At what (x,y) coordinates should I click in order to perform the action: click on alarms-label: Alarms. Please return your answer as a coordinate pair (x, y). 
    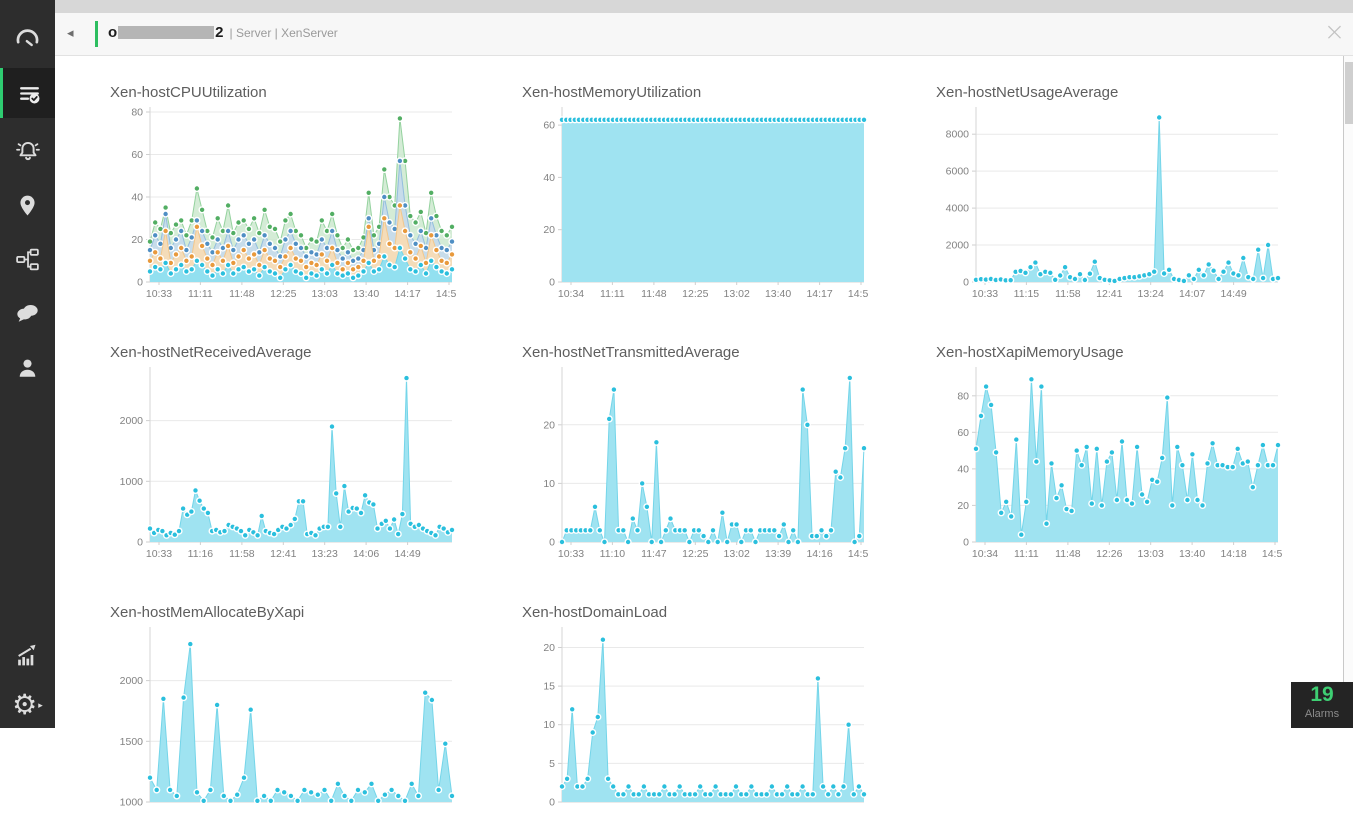
    Looking at the image, I should click on (1322, 714).